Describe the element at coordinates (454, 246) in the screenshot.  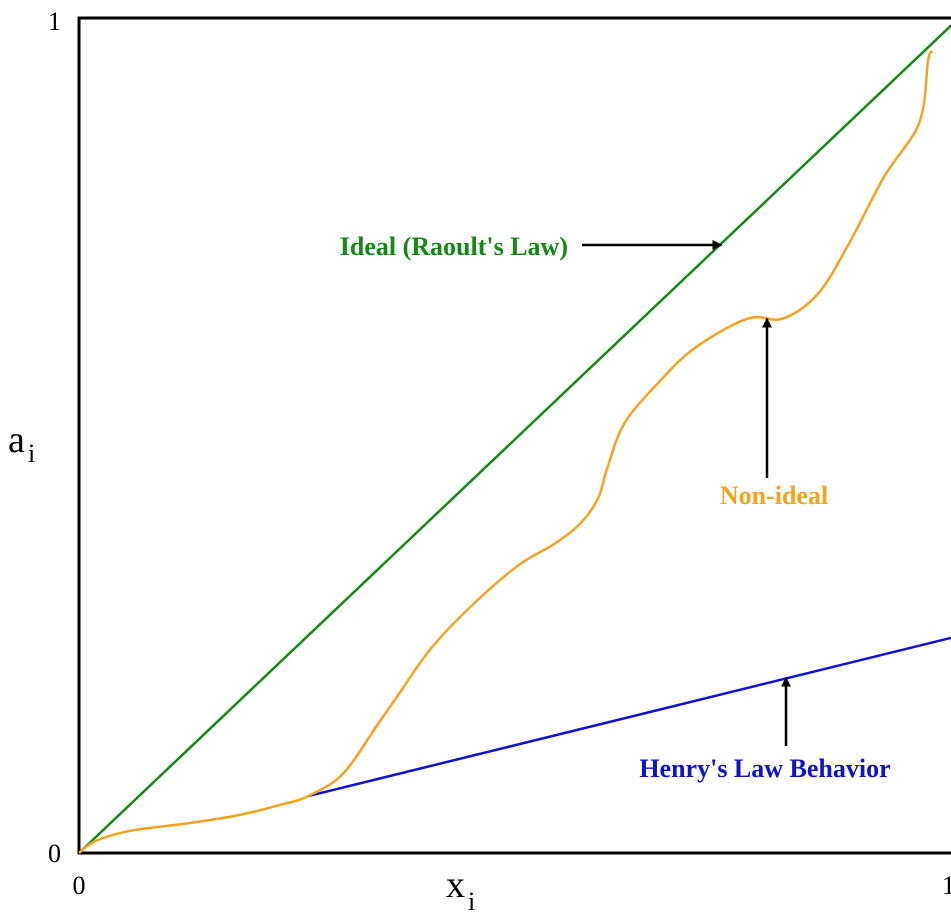
I see `annotation-label-ideal-raoult-s-law: Ideal (Raoult's Law)` at that location.